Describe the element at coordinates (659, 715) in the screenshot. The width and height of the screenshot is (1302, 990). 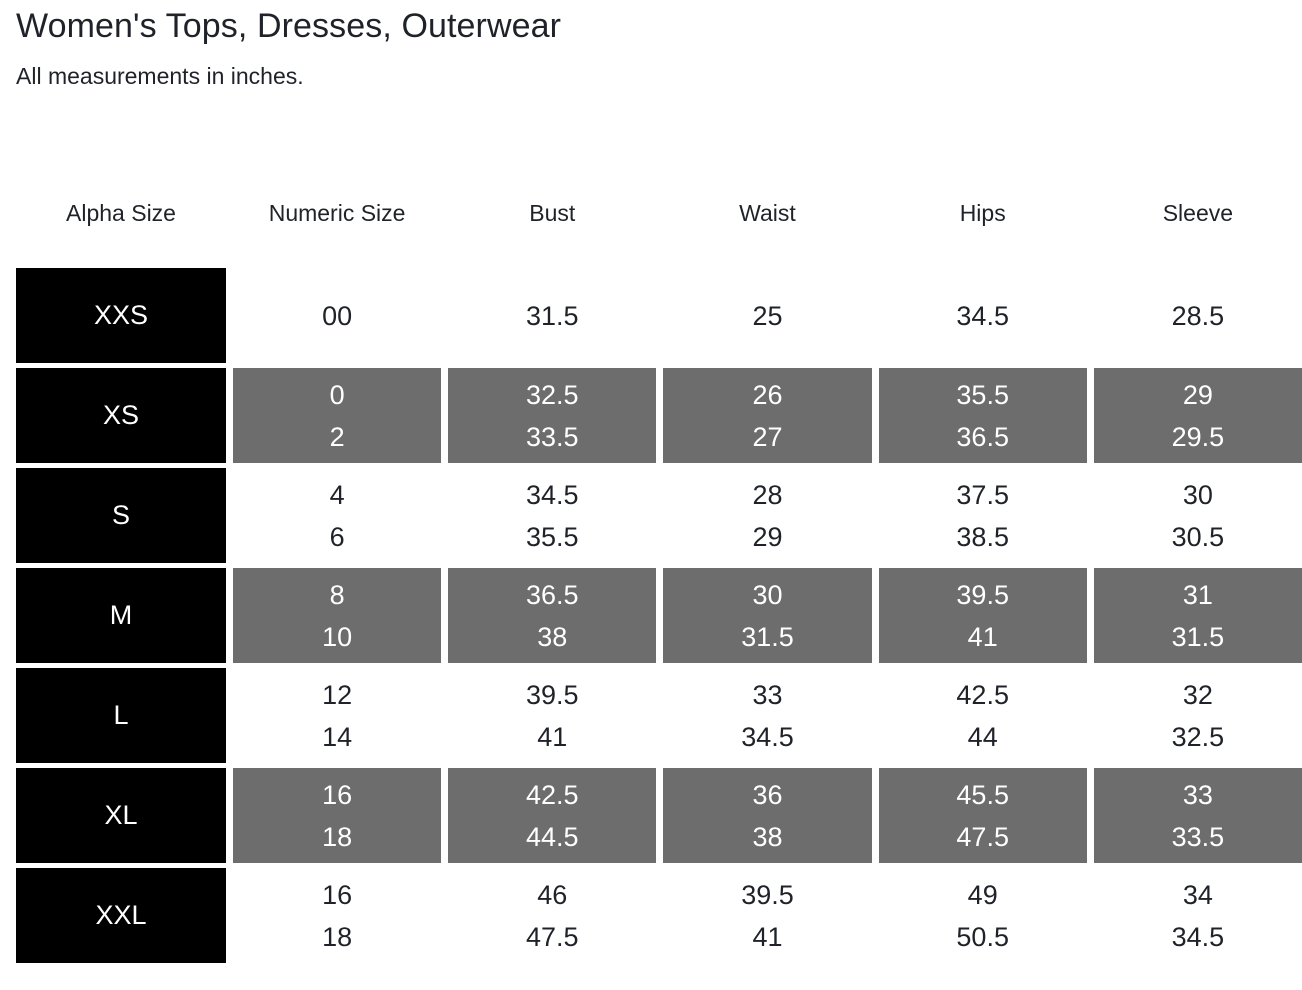
I see `table-row-l: L 12 14 39.5 41 33 34.5 42.5 44 32 32.5` at that location.